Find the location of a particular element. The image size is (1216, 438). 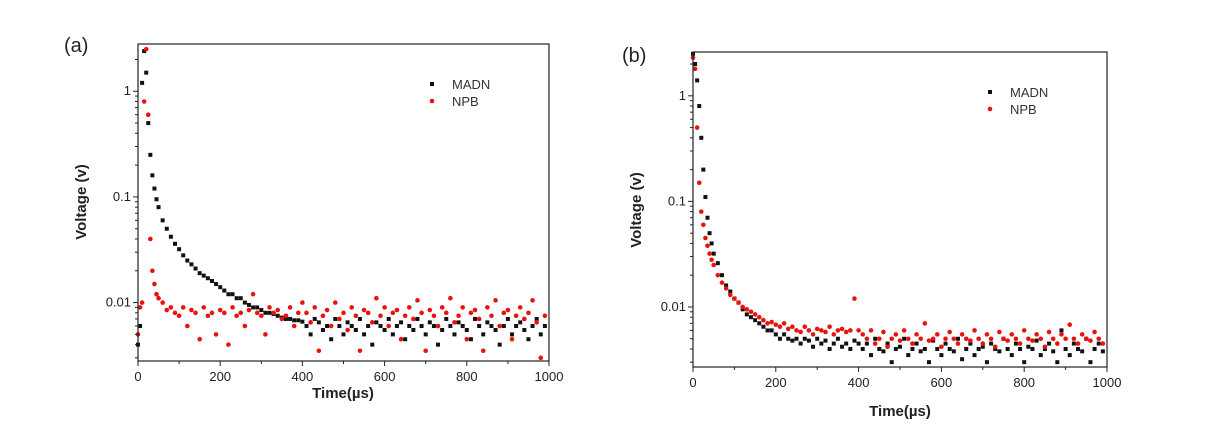

x-tick-label: 400 is located at coordinates (859, 382).